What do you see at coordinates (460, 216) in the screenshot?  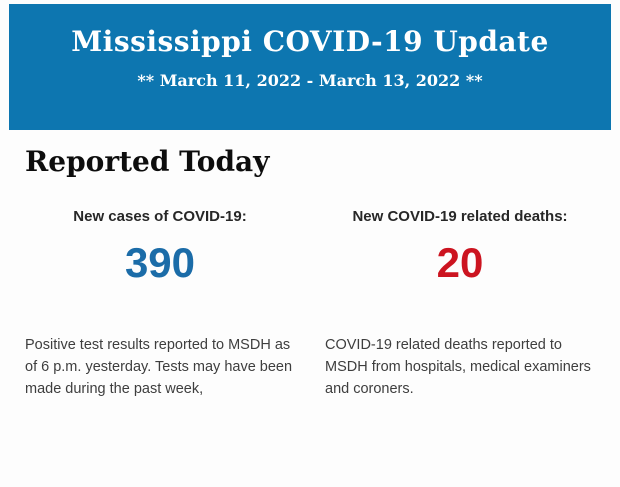 I see `new-deaths-label: New COVID-19 related deaths:` at bounding box center [460, 216].